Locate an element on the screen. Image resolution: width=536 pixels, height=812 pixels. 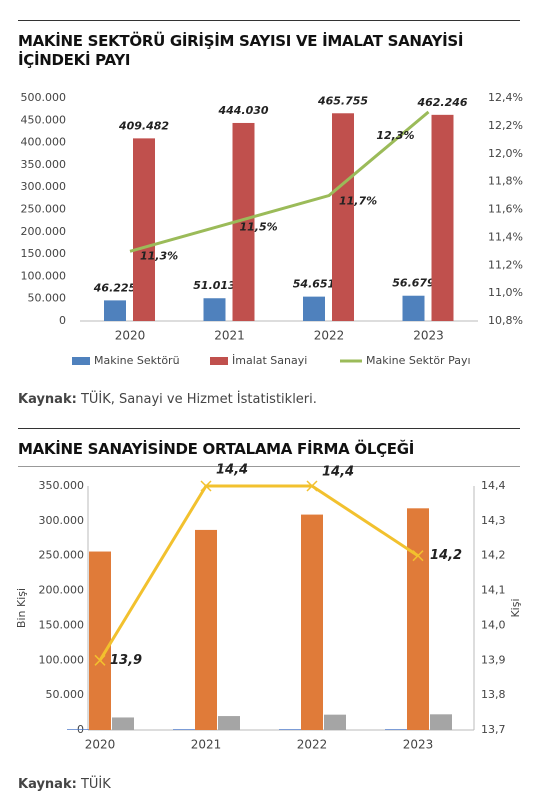
y-tick-label: 450.000 is located at coordinates (44, 119).